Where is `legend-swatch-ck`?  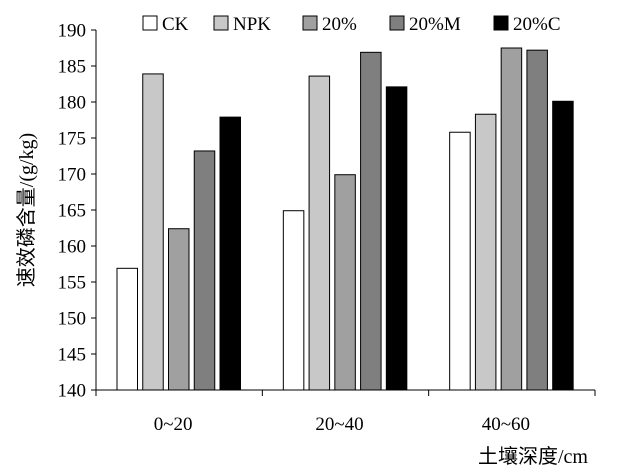
legend-swatch-ck is located at coordinates (150, 23).